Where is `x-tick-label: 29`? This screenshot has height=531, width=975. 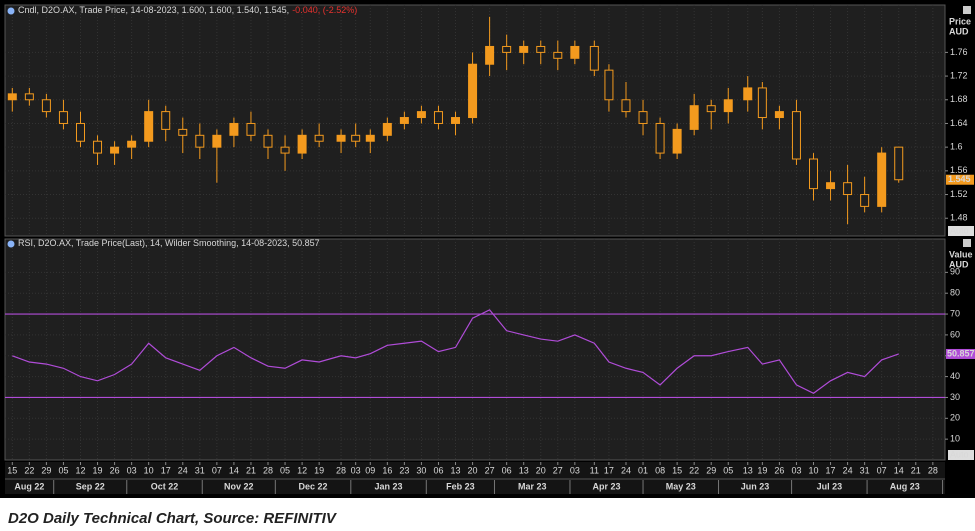 x-tick-label: 29 is located at coordinates (711, 470).